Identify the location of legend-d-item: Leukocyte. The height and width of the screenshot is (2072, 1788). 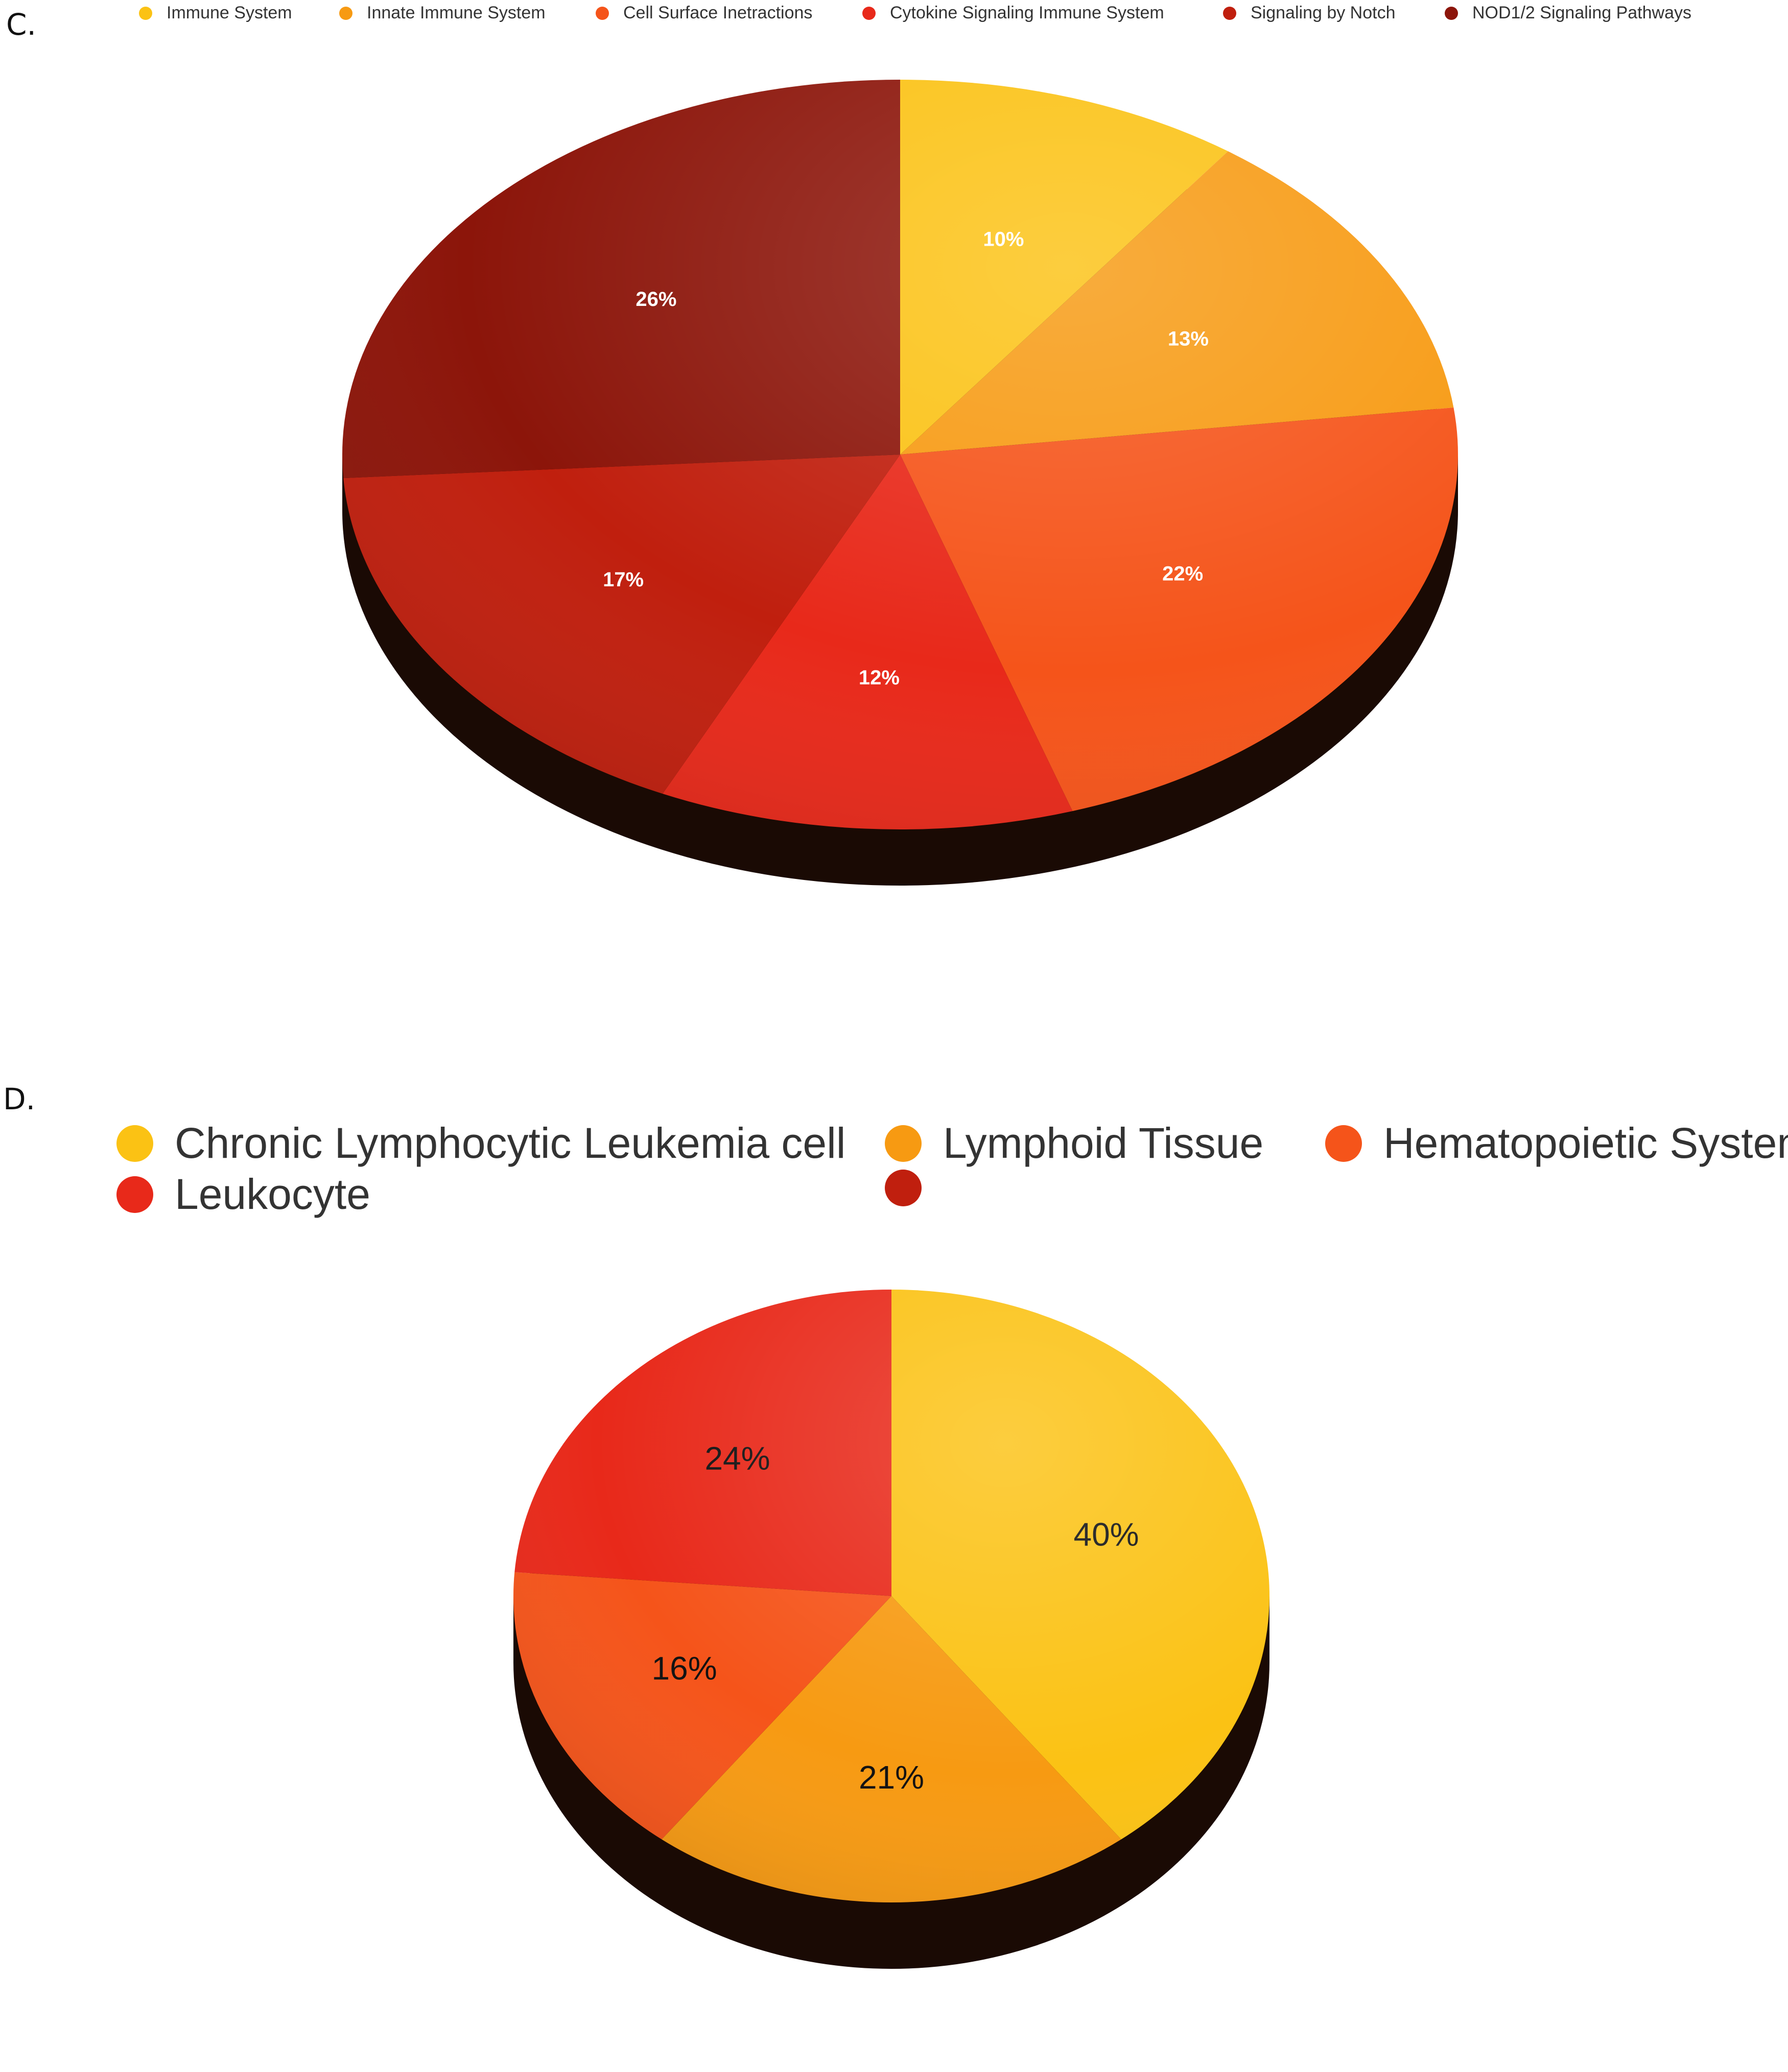
(243, 1194).